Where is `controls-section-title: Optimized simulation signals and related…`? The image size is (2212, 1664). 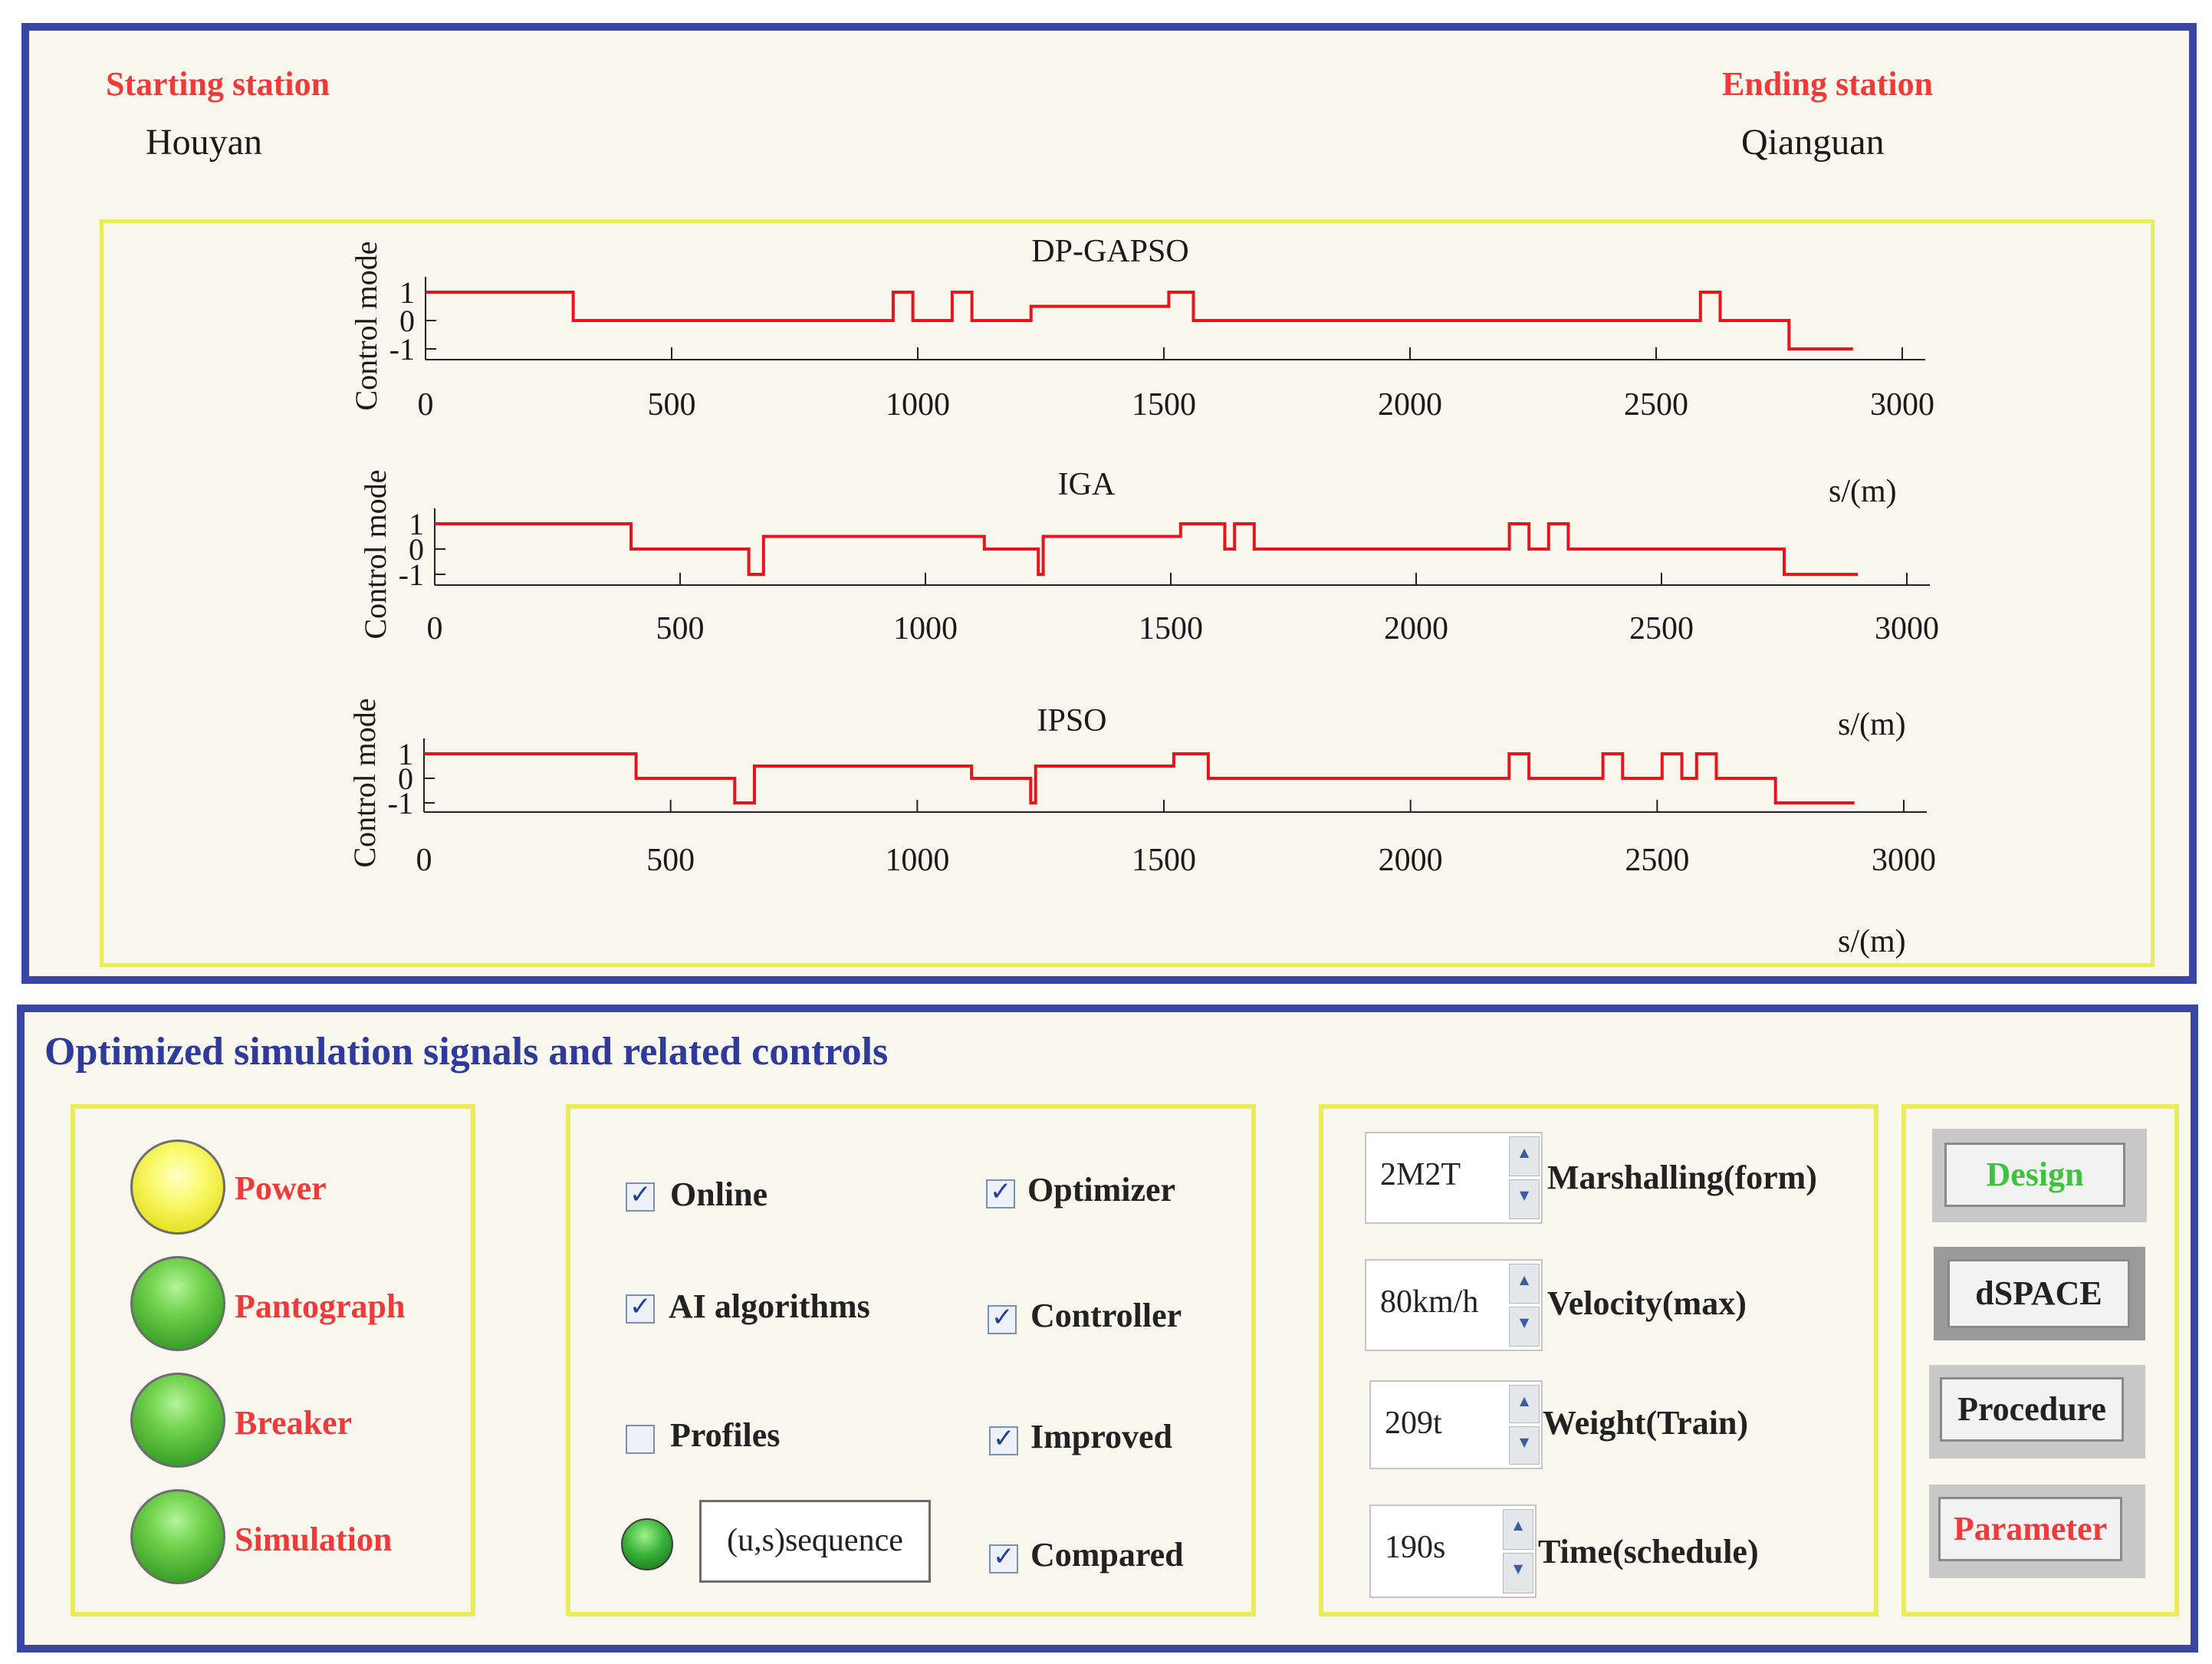
controls-section-title: Optimized simulation signals and related… is located at coordinates (466, 1052).